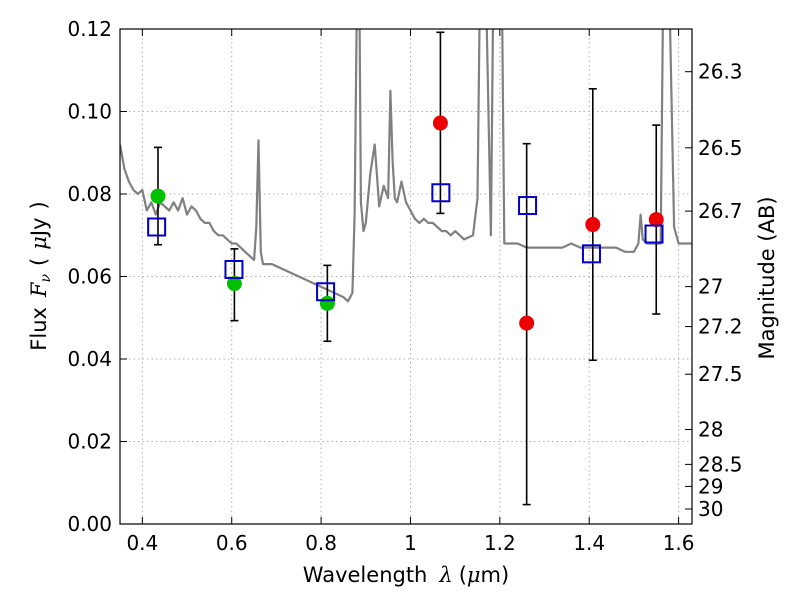 The image size is (800, 600). What do you see at coordinates (89, 359) in the screenshot?
I see `y-tick-label: 0.04` at bounding box center [89, 359].